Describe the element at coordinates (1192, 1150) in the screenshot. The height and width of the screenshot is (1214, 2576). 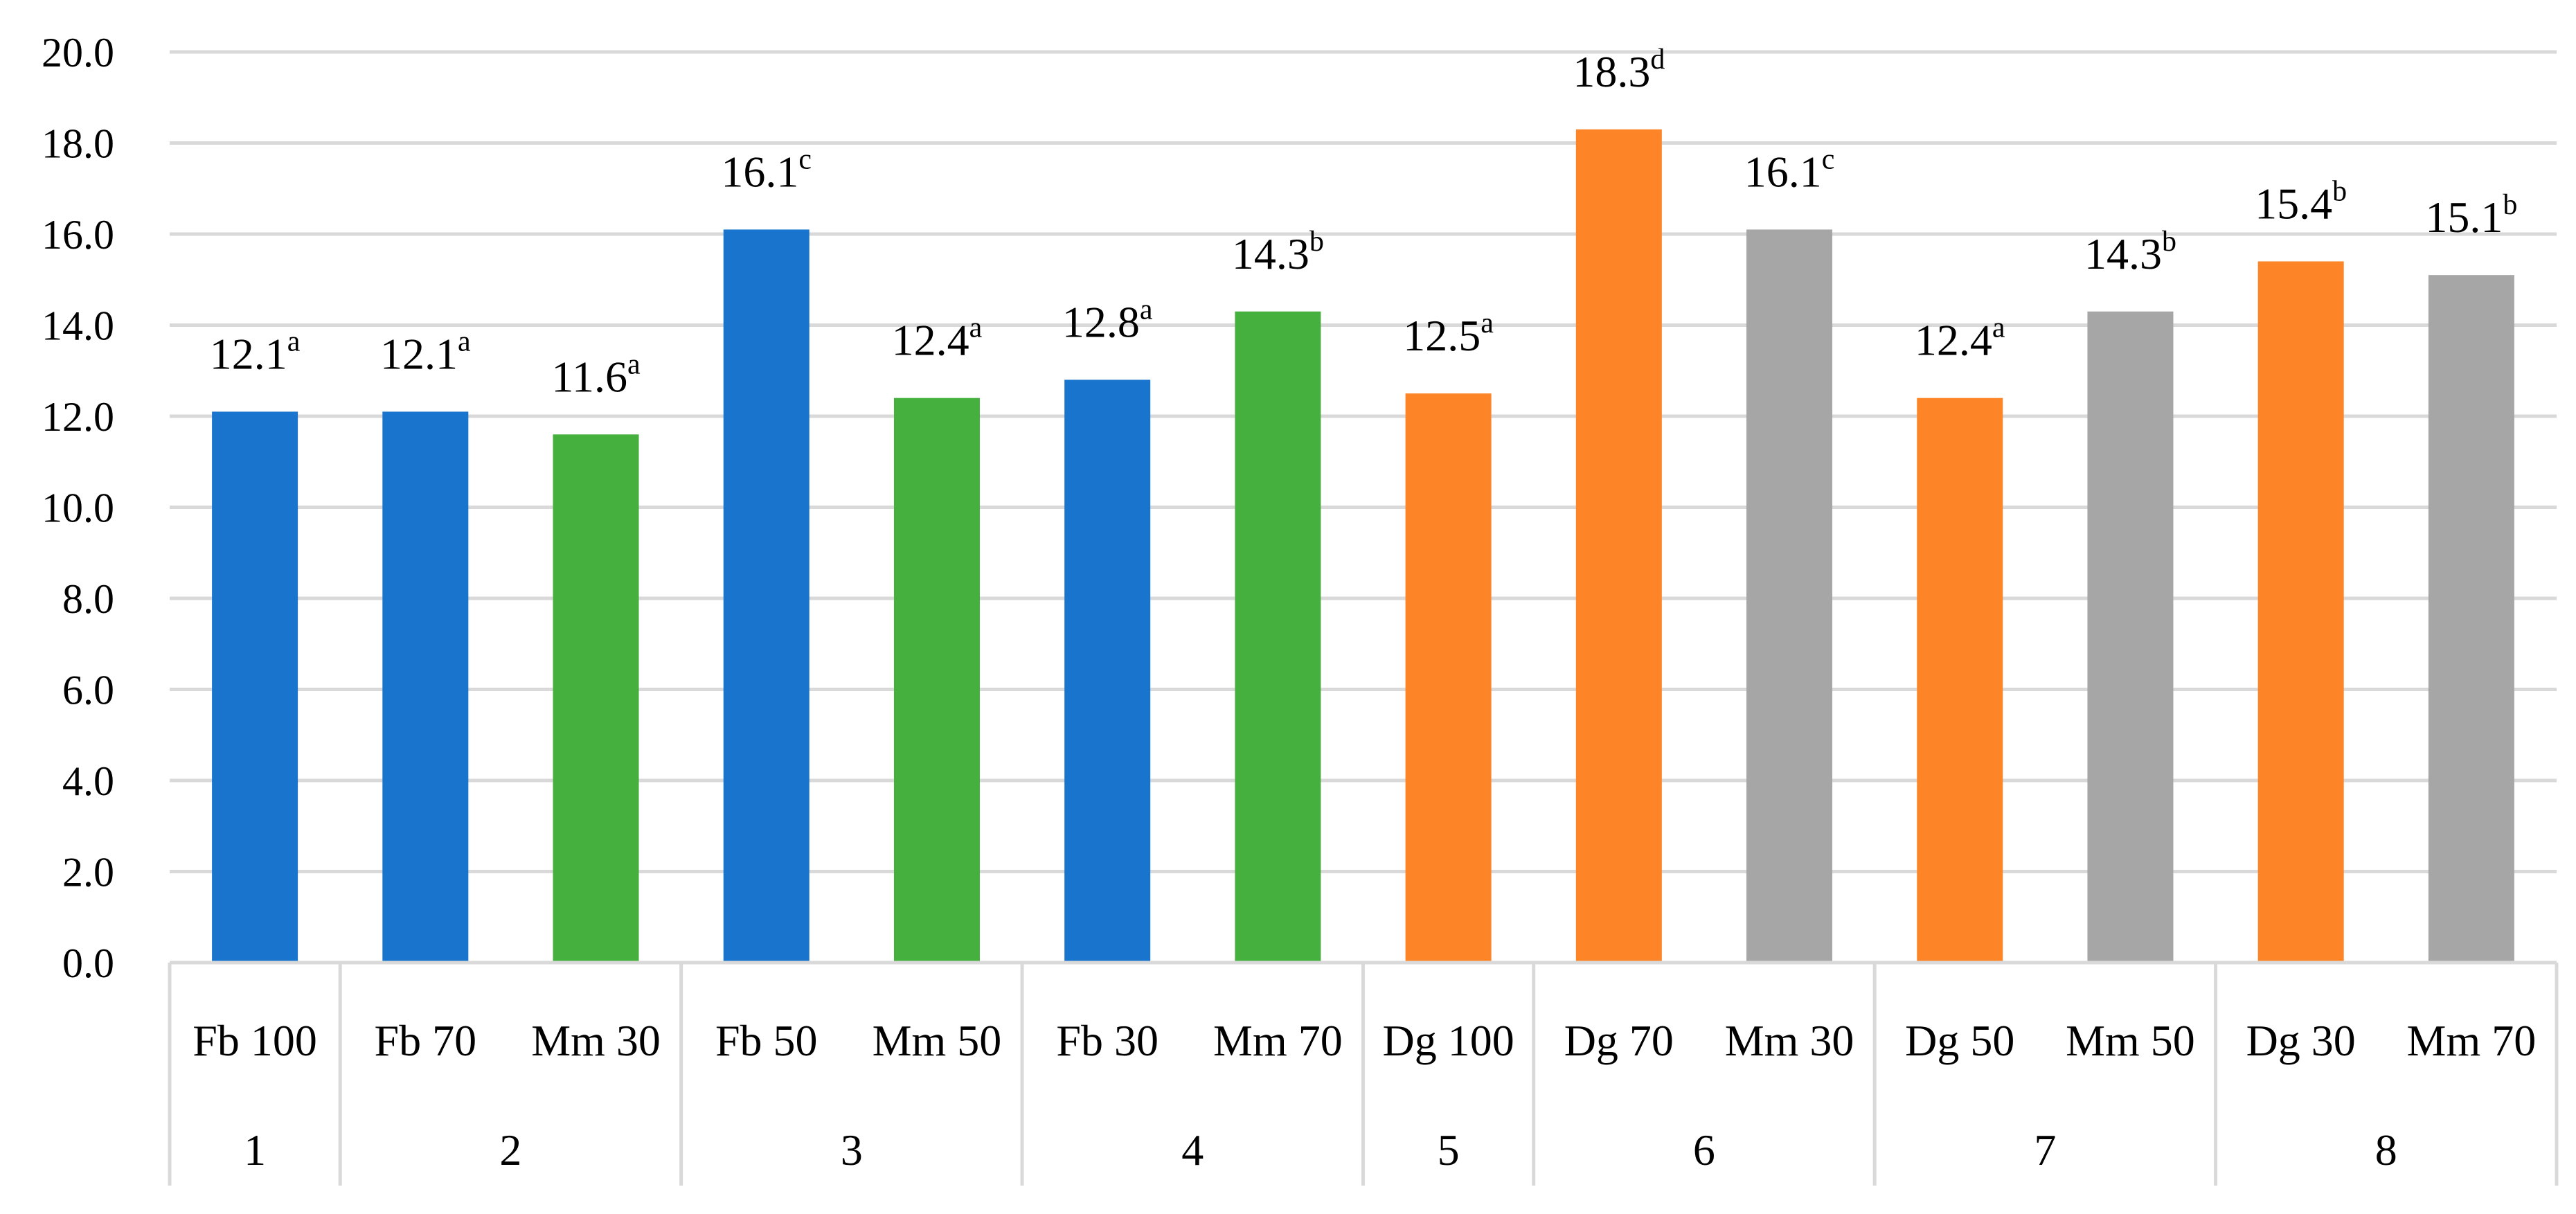
I see `group-label: 4` at that location.